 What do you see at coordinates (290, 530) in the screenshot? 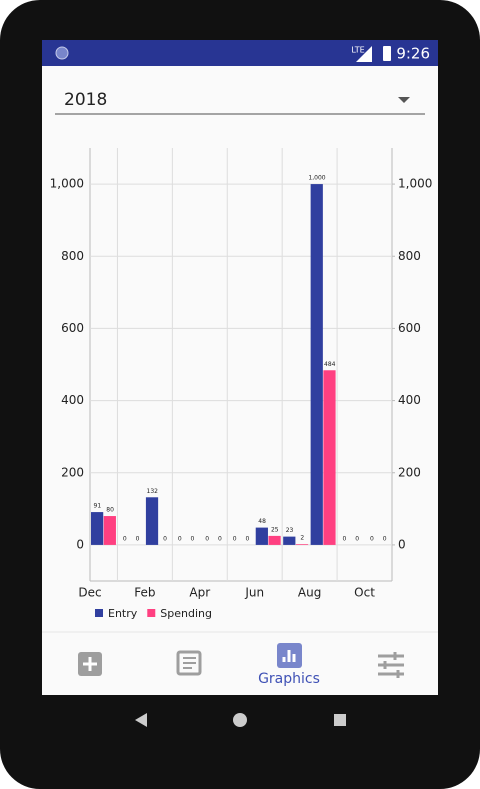
I see `value-label: 23` at bounding box center [290, 530].